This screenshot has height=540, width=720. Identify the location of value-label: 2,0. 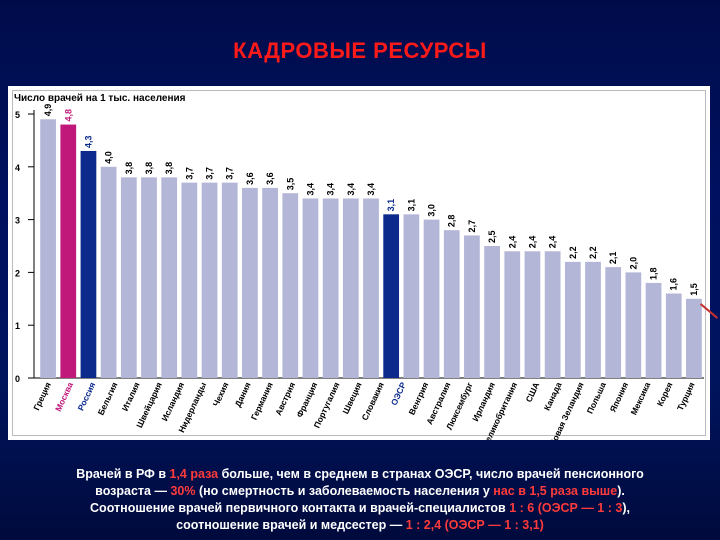
(633, 263).